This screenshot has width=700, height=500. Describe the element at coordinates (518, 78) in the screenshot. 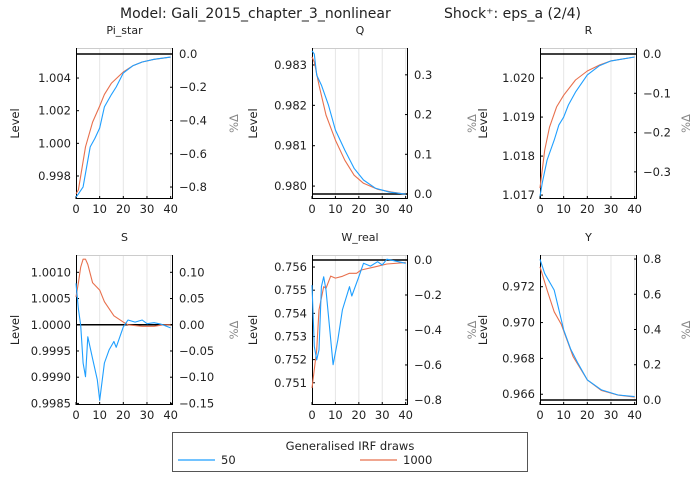

I see `y-tick-label: 1.020` at that location.